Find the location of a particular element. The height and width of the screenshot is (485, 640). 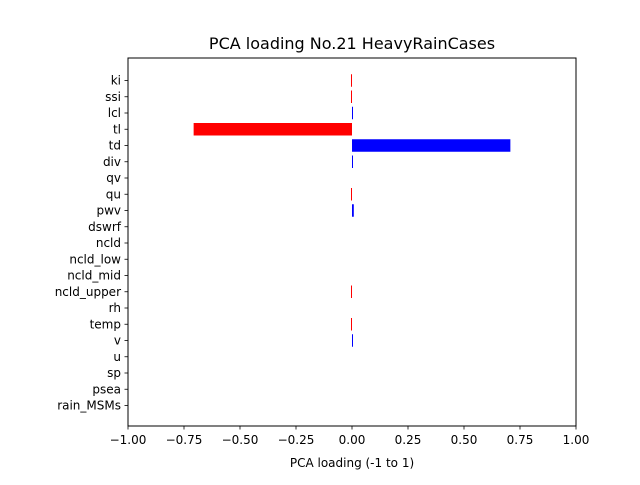

x-tick-label: −1.00 is located at coordinates (128, 440).